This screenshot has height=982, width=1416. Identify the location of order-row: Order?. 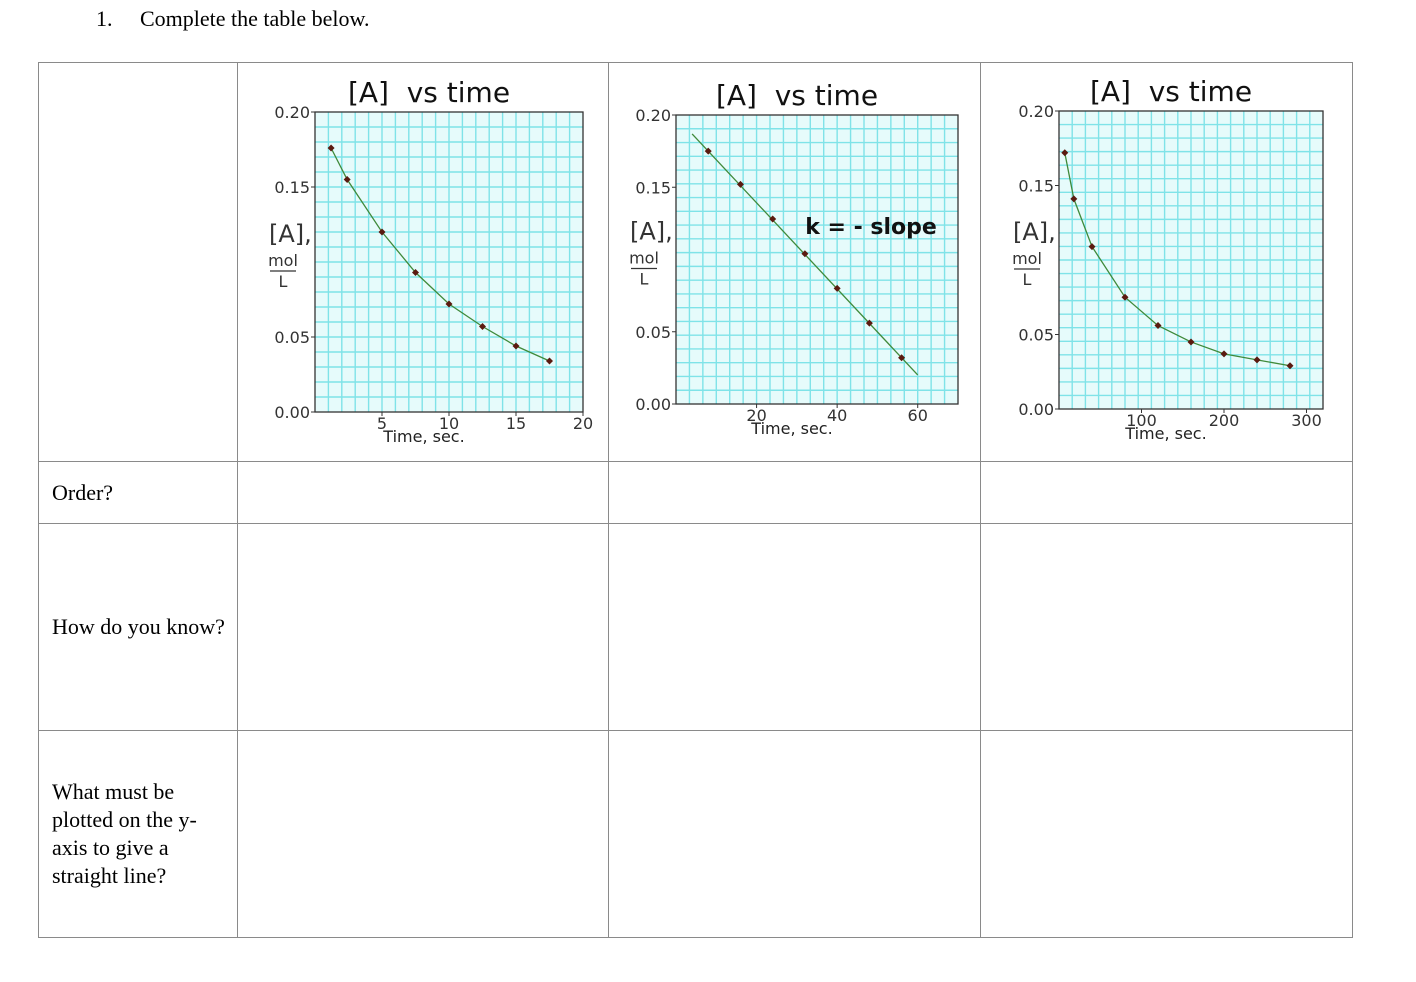
(695, 492).